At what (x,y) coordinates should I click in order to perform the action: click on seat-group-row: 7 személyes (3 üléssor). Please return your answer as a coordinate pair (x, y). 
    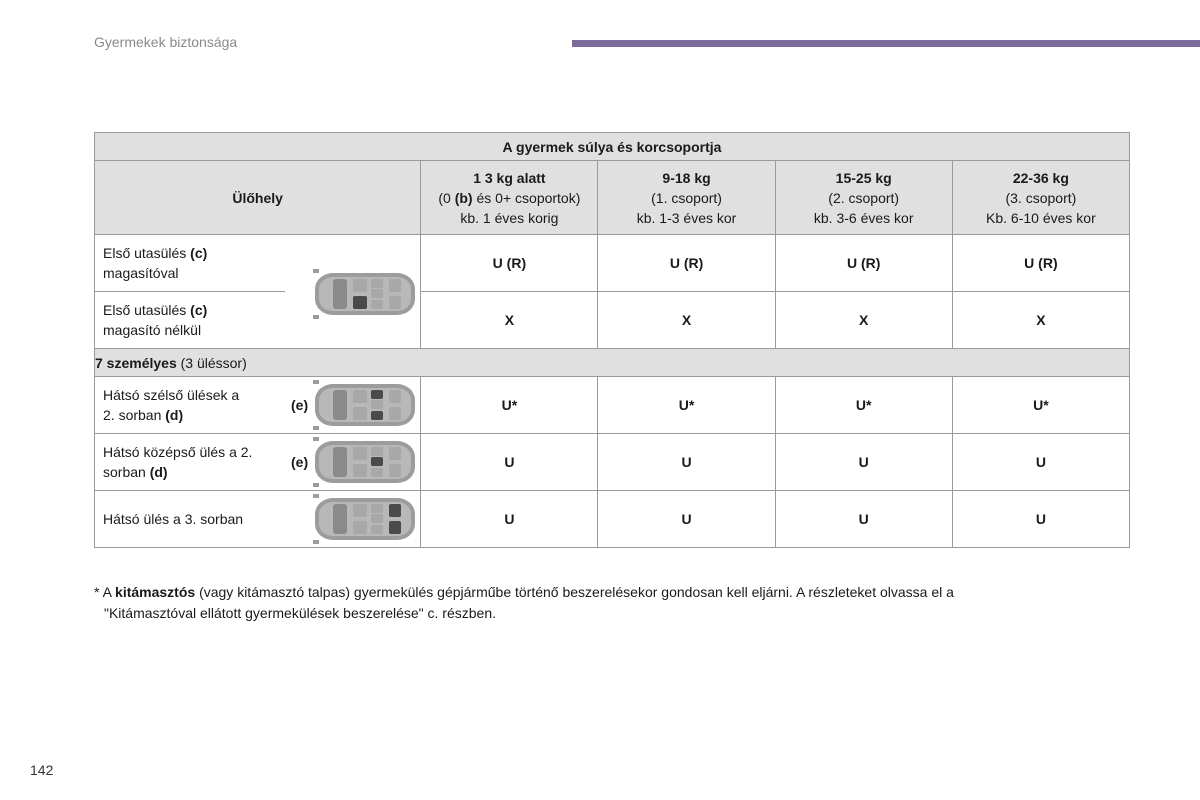
    Looking at the image, I should click on (612, 362).